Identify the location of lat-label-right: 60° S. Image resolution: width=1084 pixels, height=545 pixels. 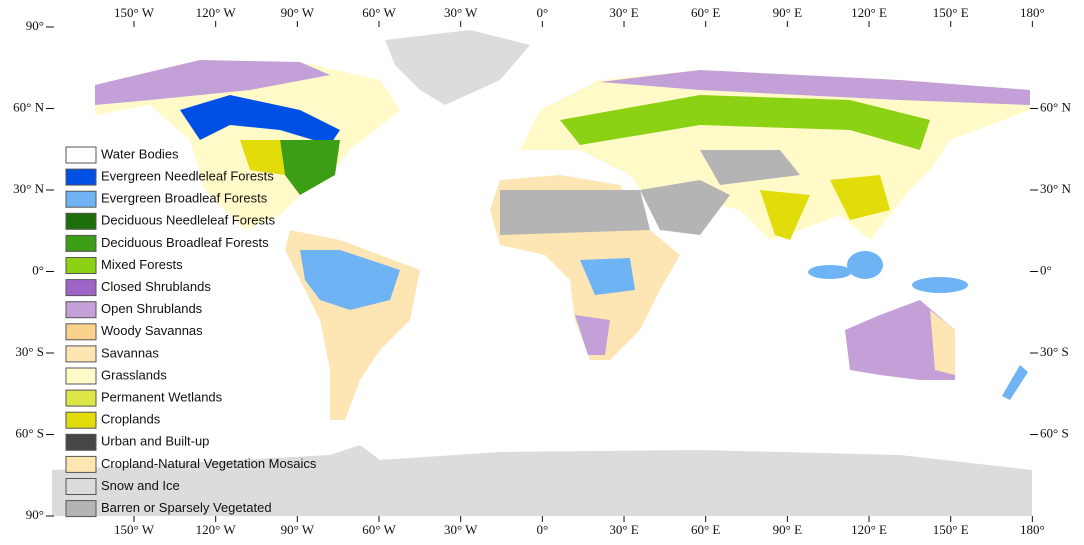
(1054, 432).